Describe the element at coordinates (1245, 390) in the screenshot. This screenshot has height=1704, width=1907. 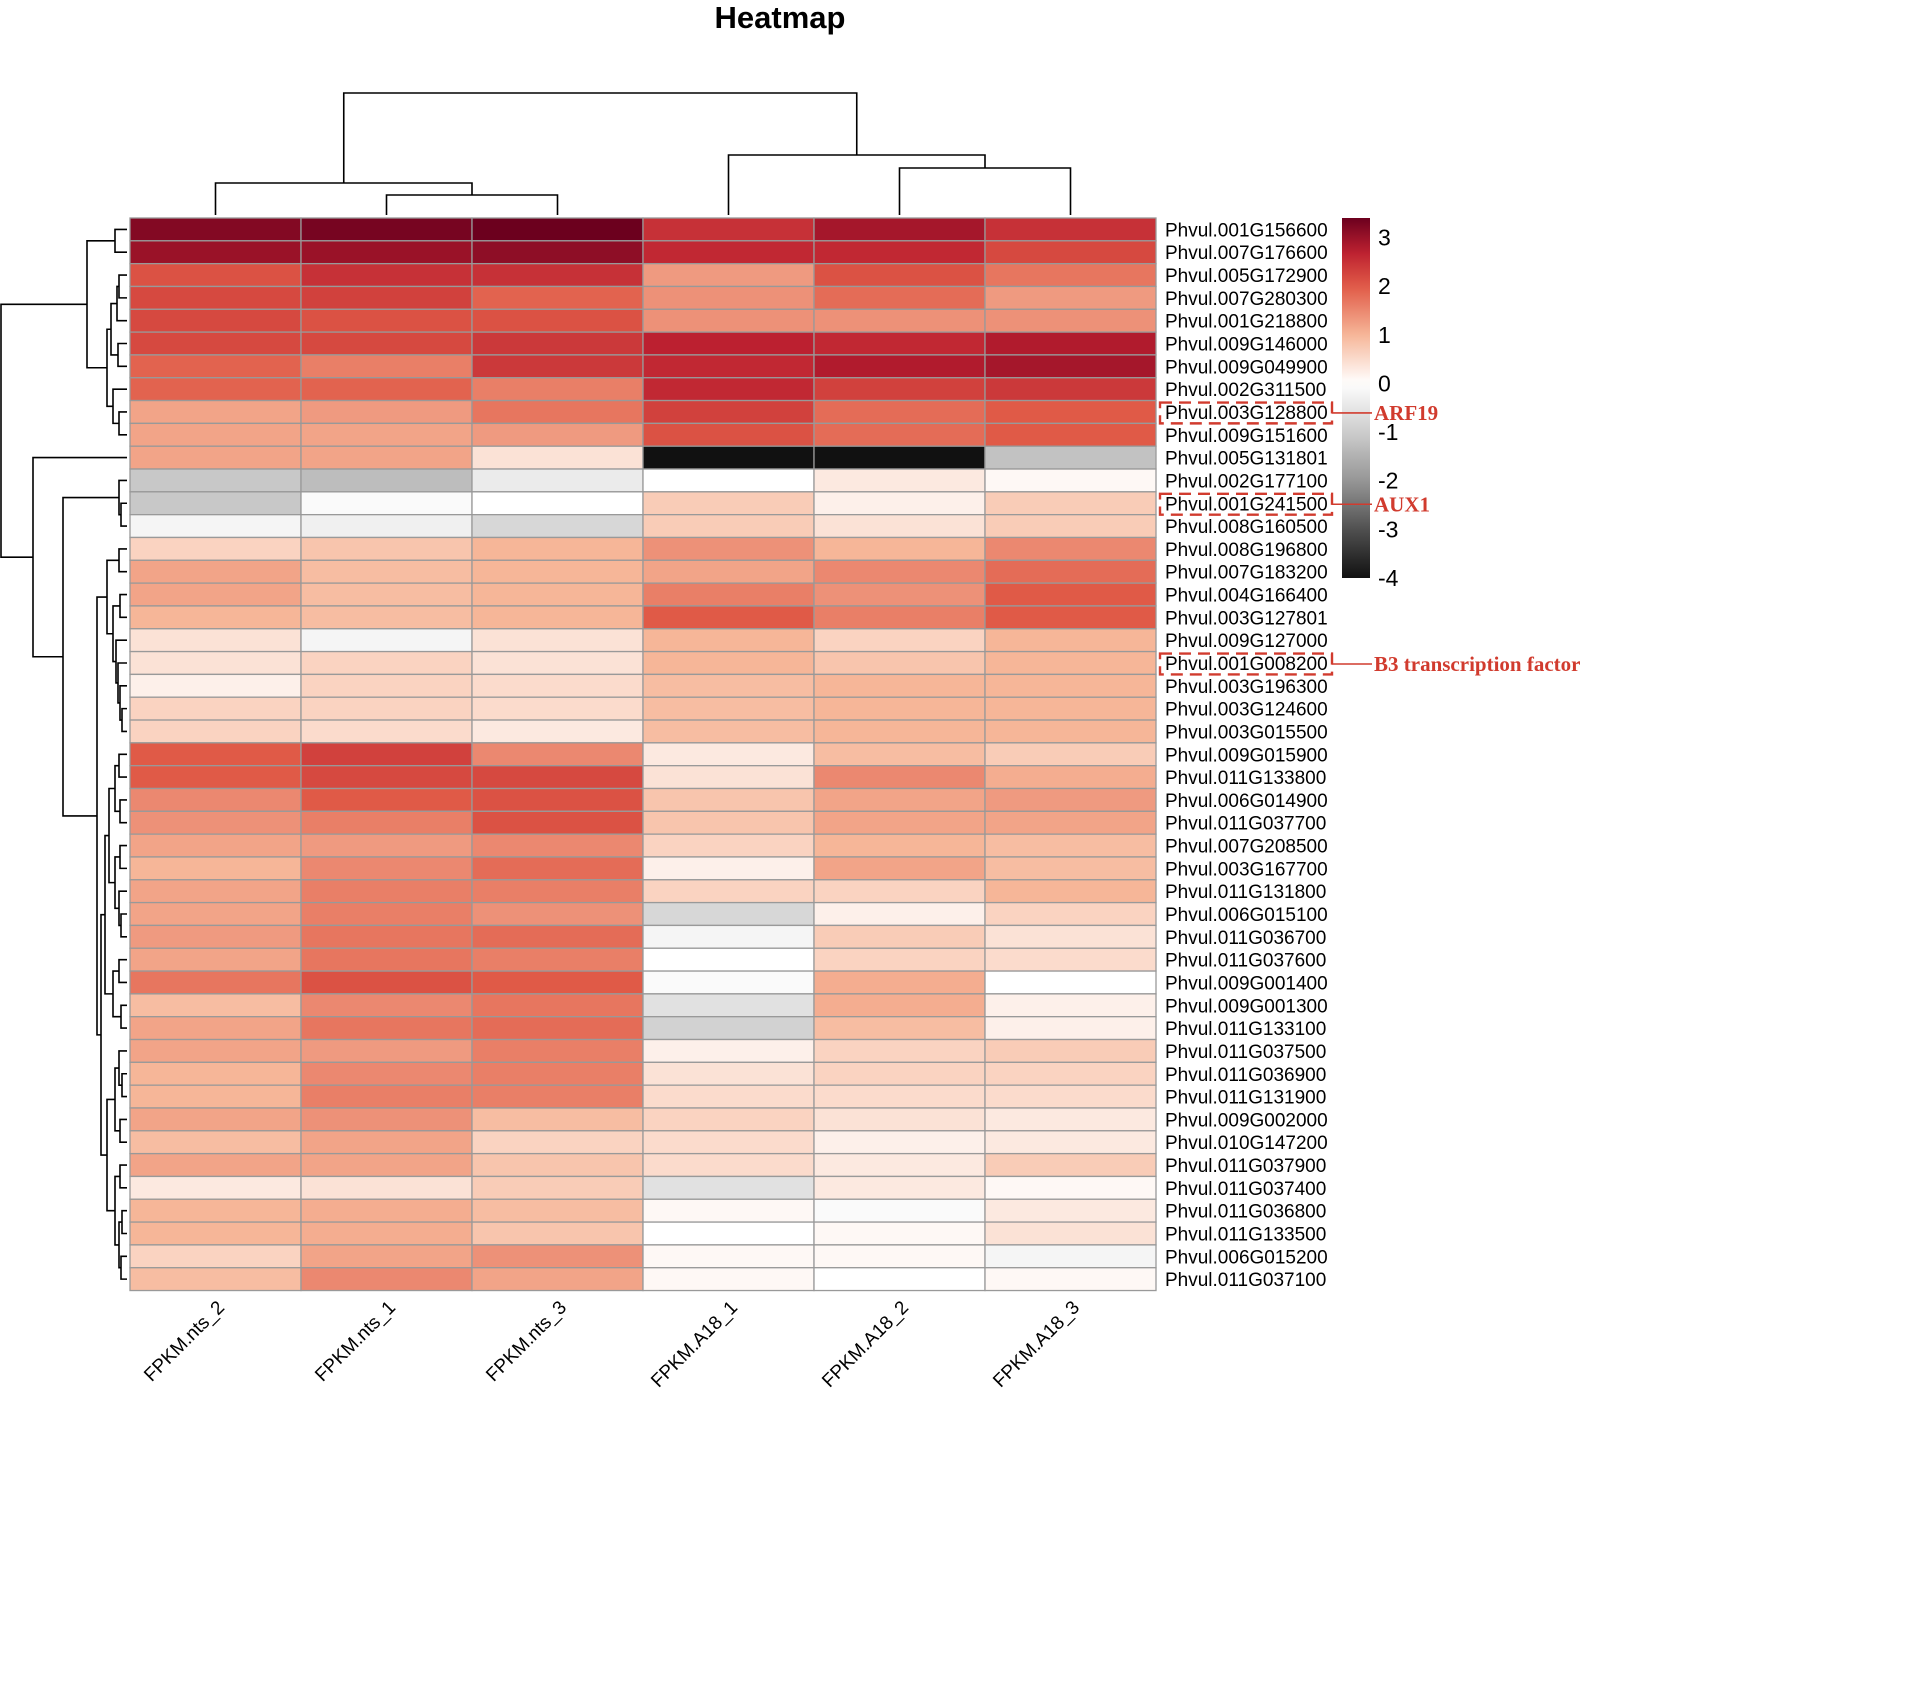
I see `row-label: Phvul.002G311500` at that location.